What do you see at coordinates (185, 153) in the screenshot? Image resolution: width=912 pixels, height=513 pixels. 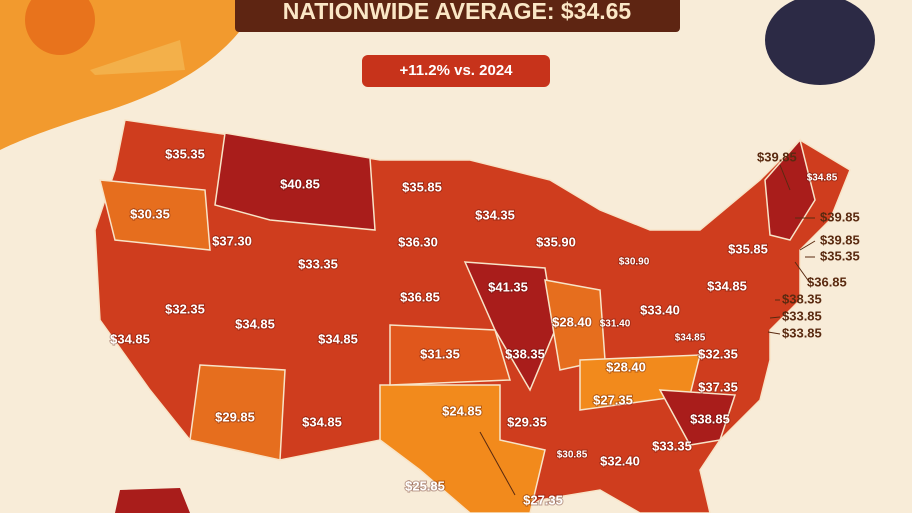 I see `price-label: $35.35` at bounding box center [185, 153].